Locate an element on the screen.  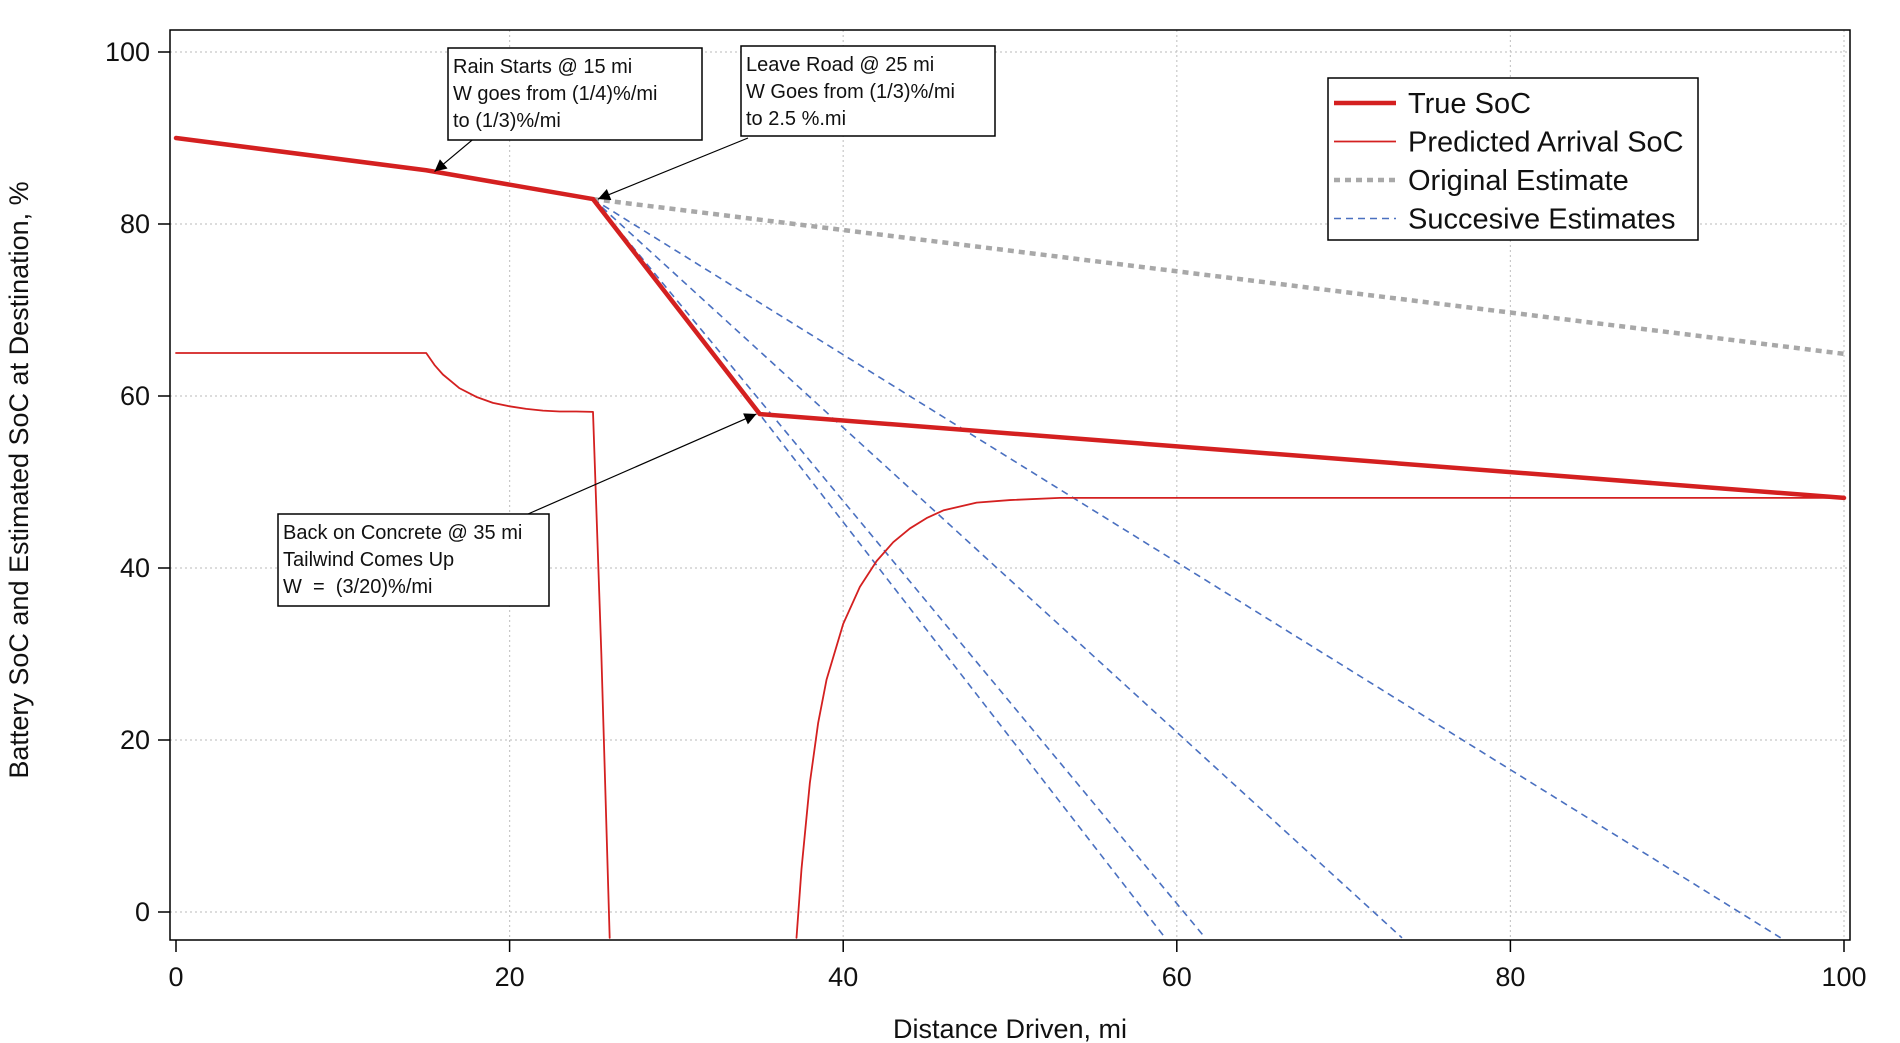
legend-label-original-estimate: Original Estimate is located at coordinates (1518, 181).